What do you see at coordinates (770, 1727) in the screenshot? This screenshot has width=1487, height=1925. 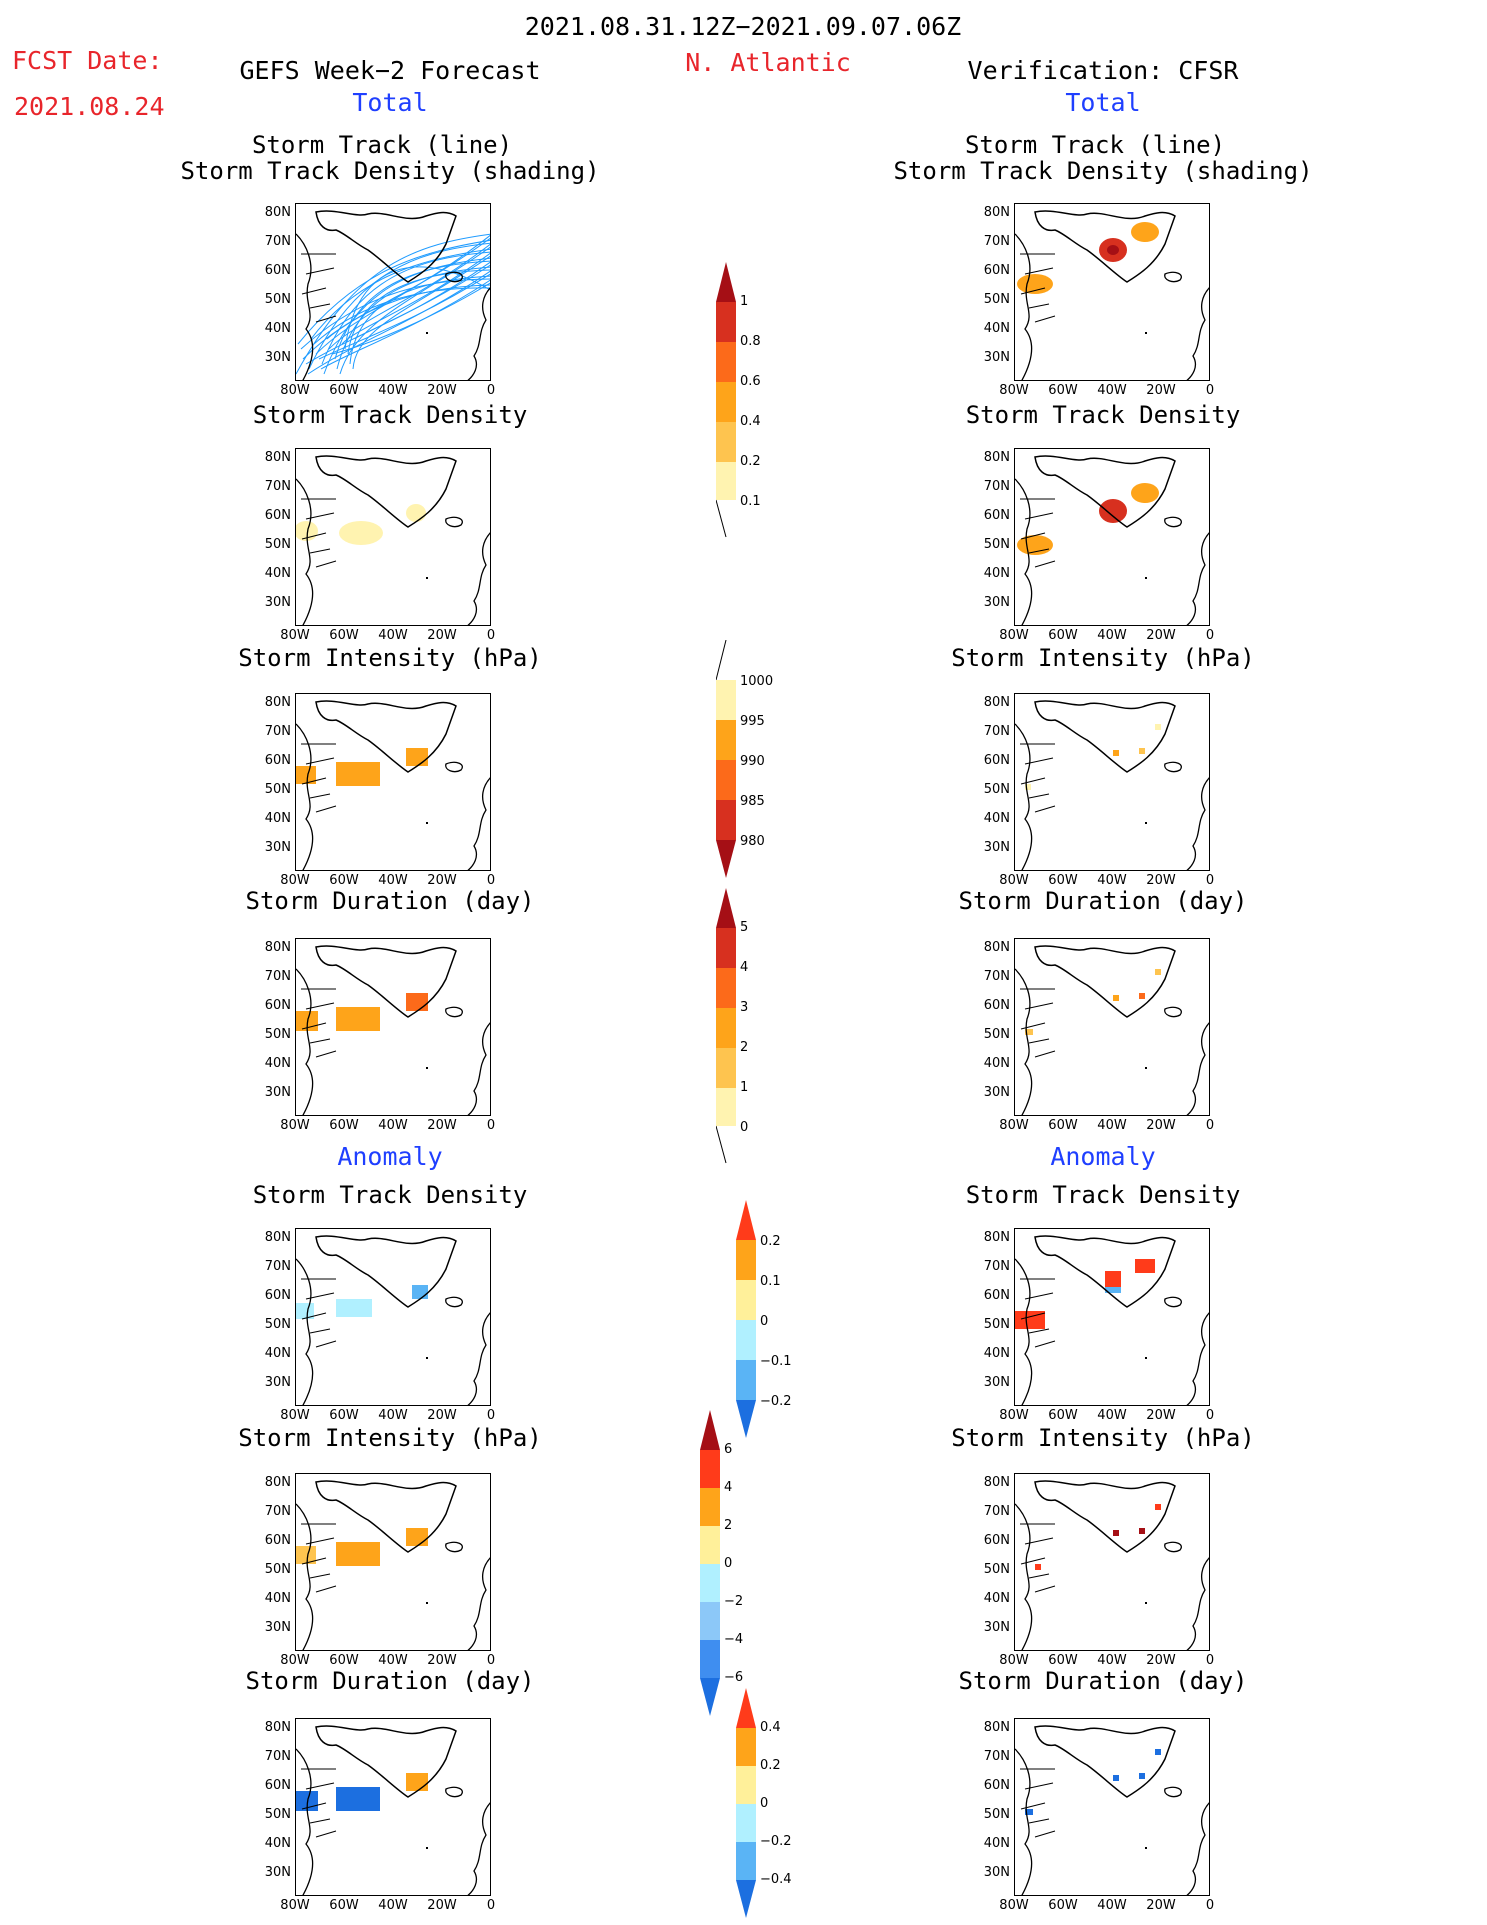 I see `cb-duration-anom-label: 0.4` at bounding box center [770, 1727].